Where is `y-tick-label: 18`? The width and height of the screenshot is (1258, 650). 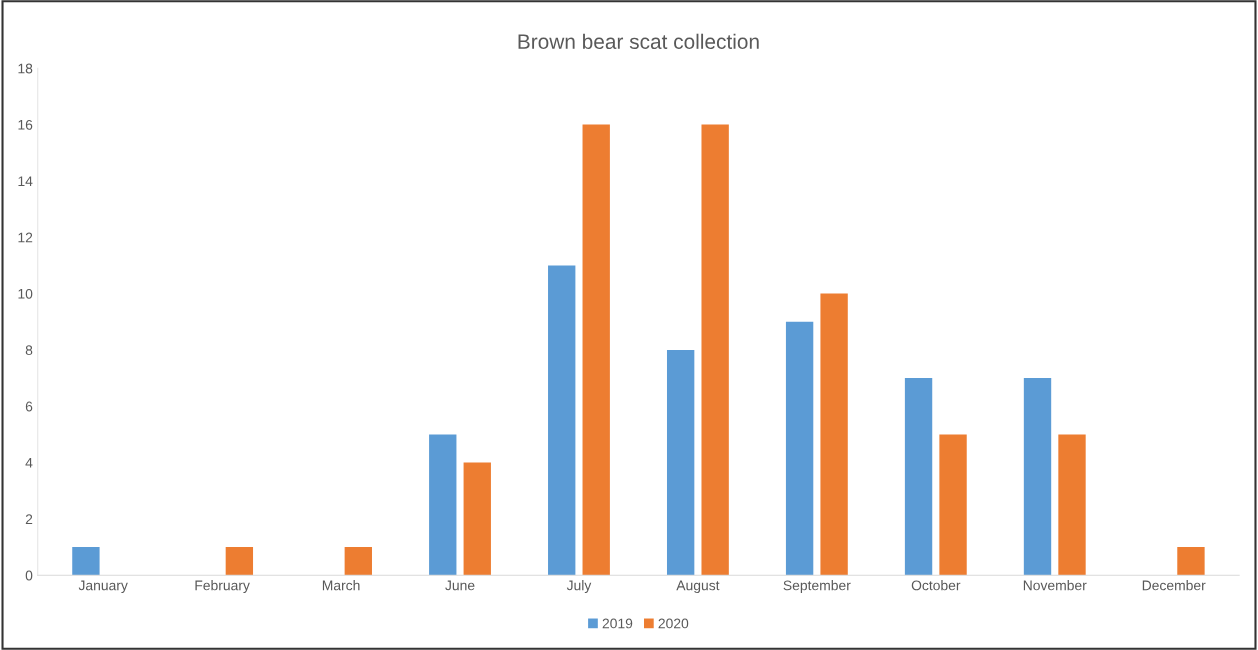
y-tick-label: 18 is located at coordinates (25, 68).